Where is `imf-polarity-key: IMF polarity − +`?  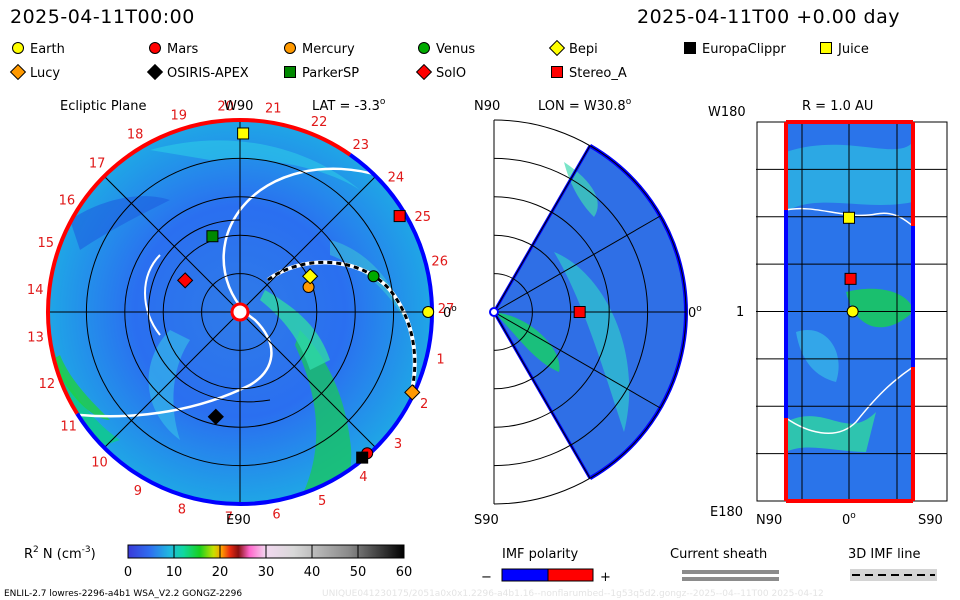
imf-polarity-key: IMF polarity − + is located at coordinates (546, 566).